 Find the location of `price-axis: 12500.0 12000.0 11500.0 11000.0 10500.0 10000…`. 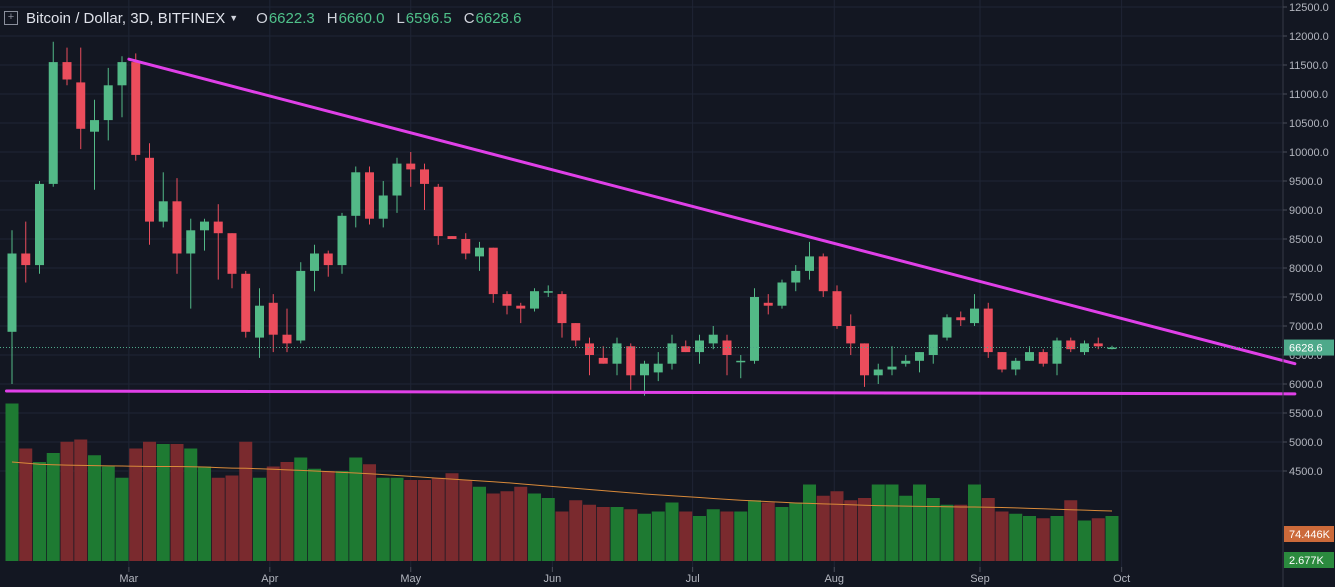

price-axis: 12500.0 12000.0 11500.0 11000.0 10500.0 10000… is located at coordinates (1305, 293).